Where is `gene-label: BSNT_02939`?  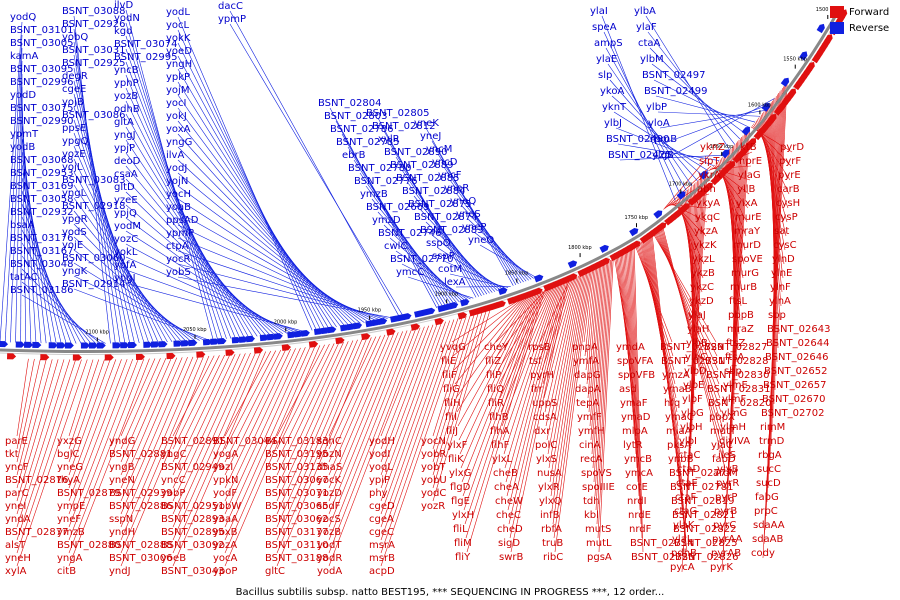
gene-label: BSNT_02939 is located at coordinates (140, 493).